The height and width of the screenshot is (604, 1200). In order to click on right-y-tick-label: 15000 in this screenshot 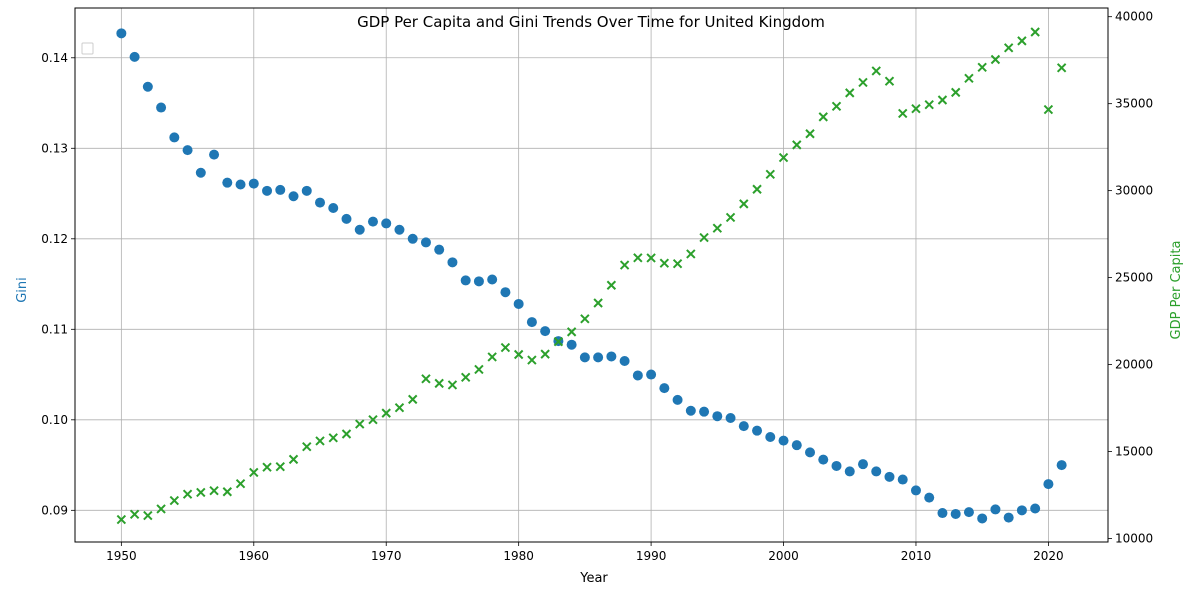, I will do `click(1134, 452)`.